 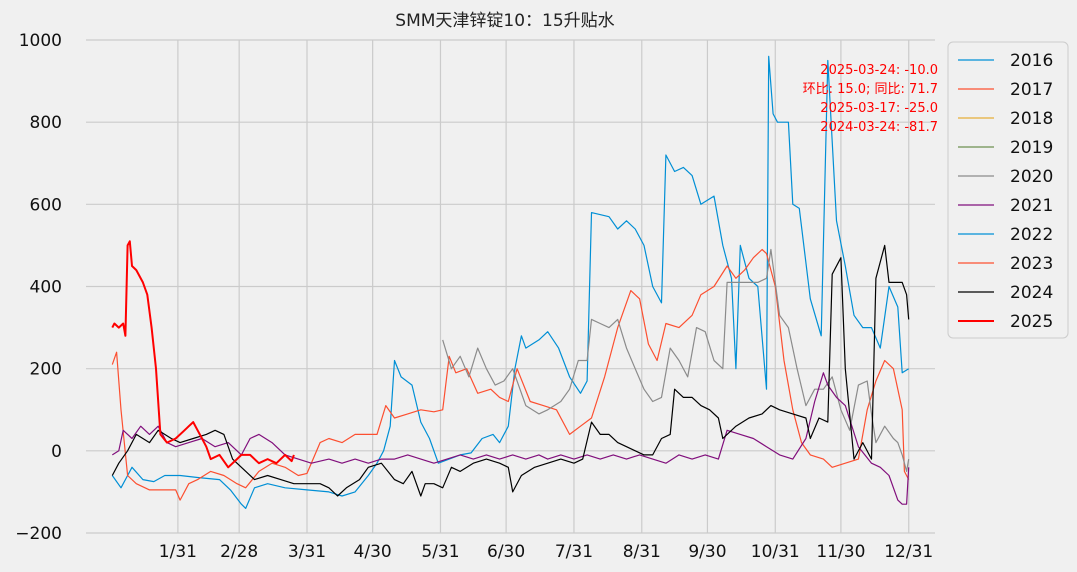 What do you see at coordinates (1031, 293) in the screenshot?
I see `legend-label: 2024` at bounding box center [1031, 293].